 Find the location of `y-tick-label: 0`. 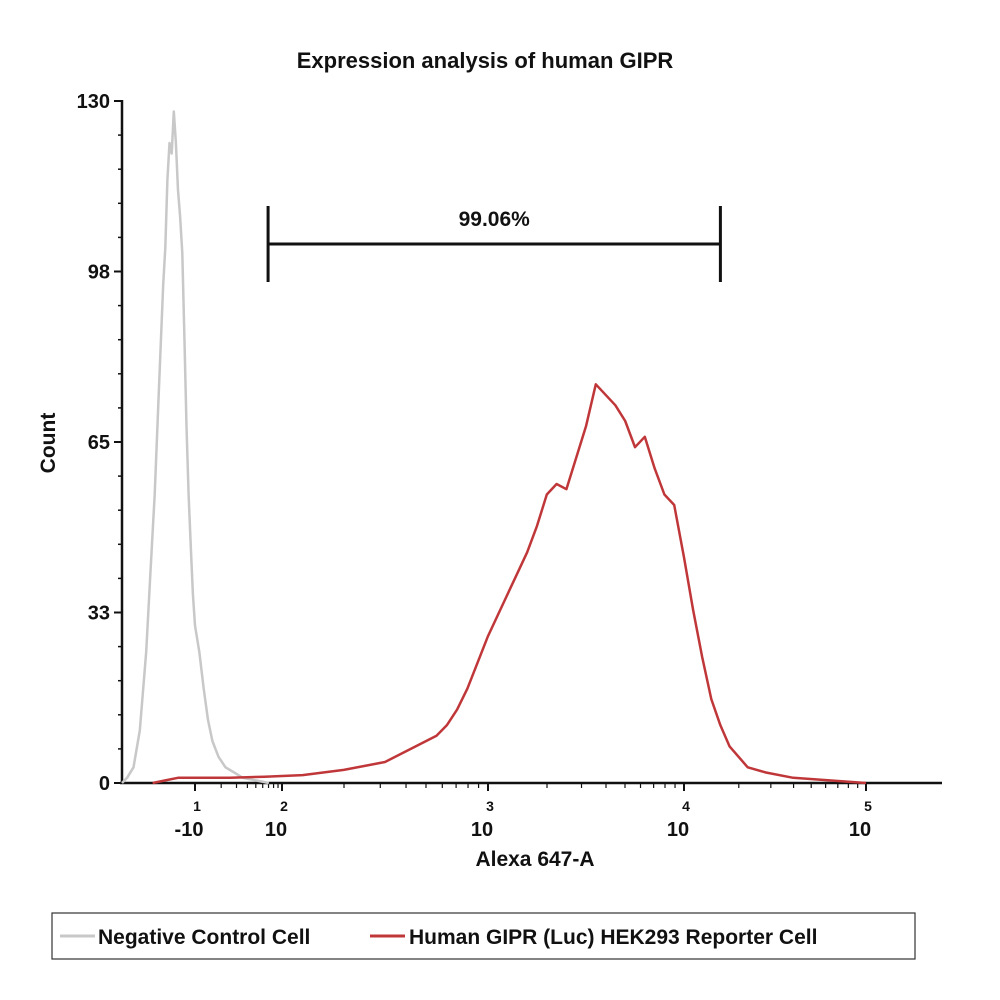

y-tick-label: 0 is located at coordinates (104, 784).